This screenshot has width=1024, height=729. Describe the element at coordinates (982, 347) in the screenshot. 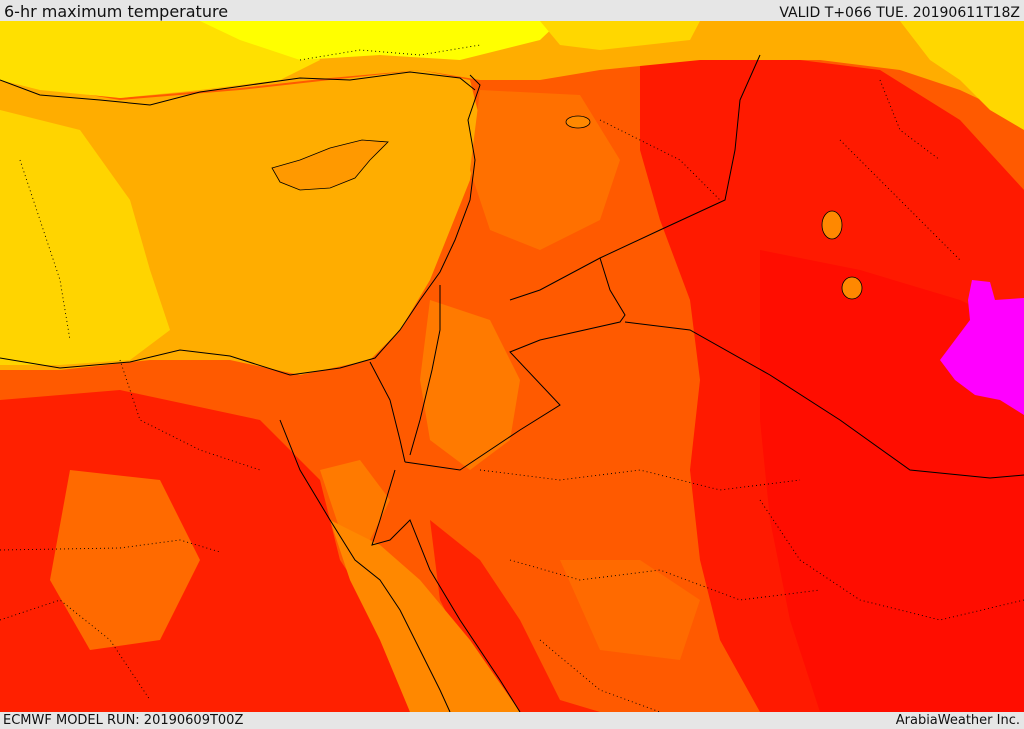

I see `temp-band-magenta` at that location.